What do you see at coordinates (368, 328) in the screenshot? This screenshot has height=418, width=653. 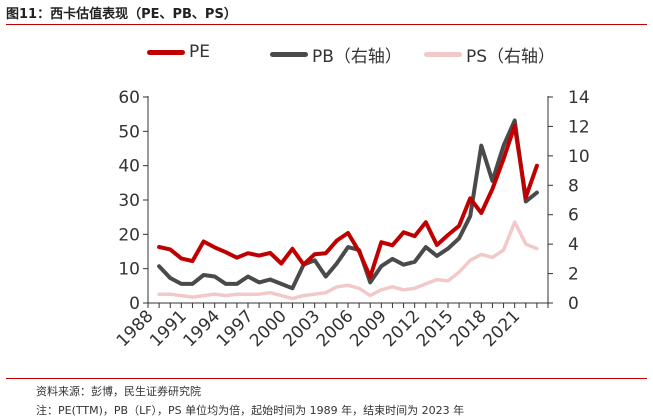 I see `x-tick-label: 2009` at bounding box center [368, 328].